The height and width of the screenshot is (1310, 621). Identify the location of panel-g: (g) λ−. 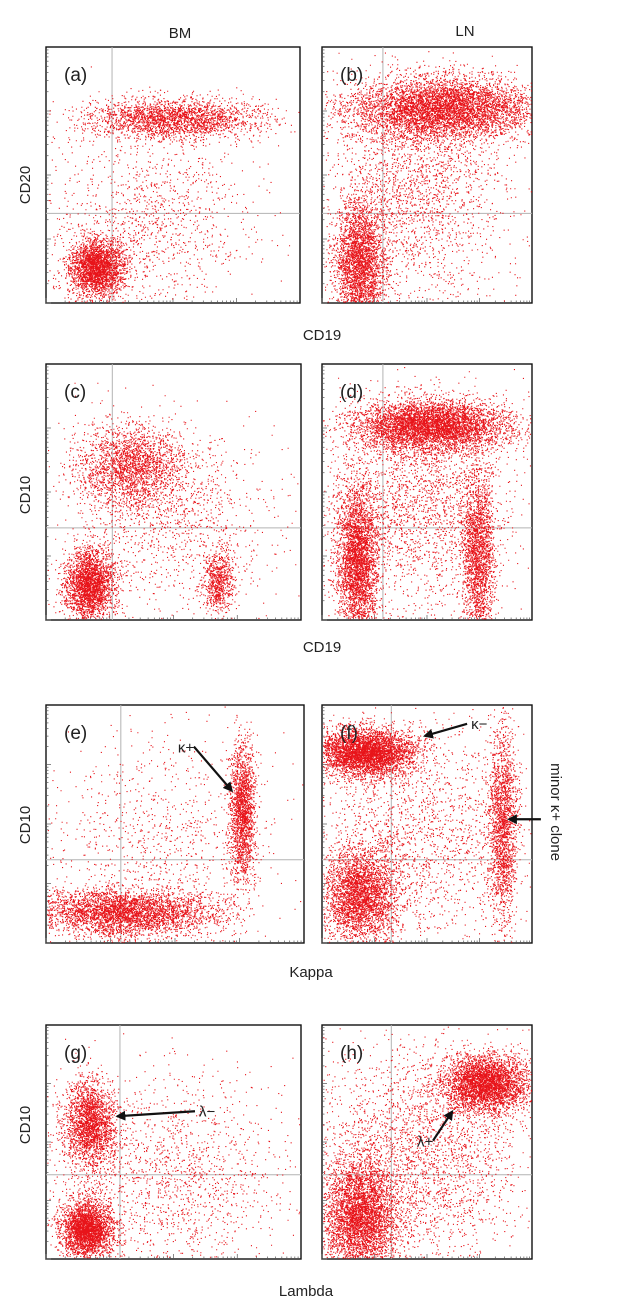
(173, 1142).